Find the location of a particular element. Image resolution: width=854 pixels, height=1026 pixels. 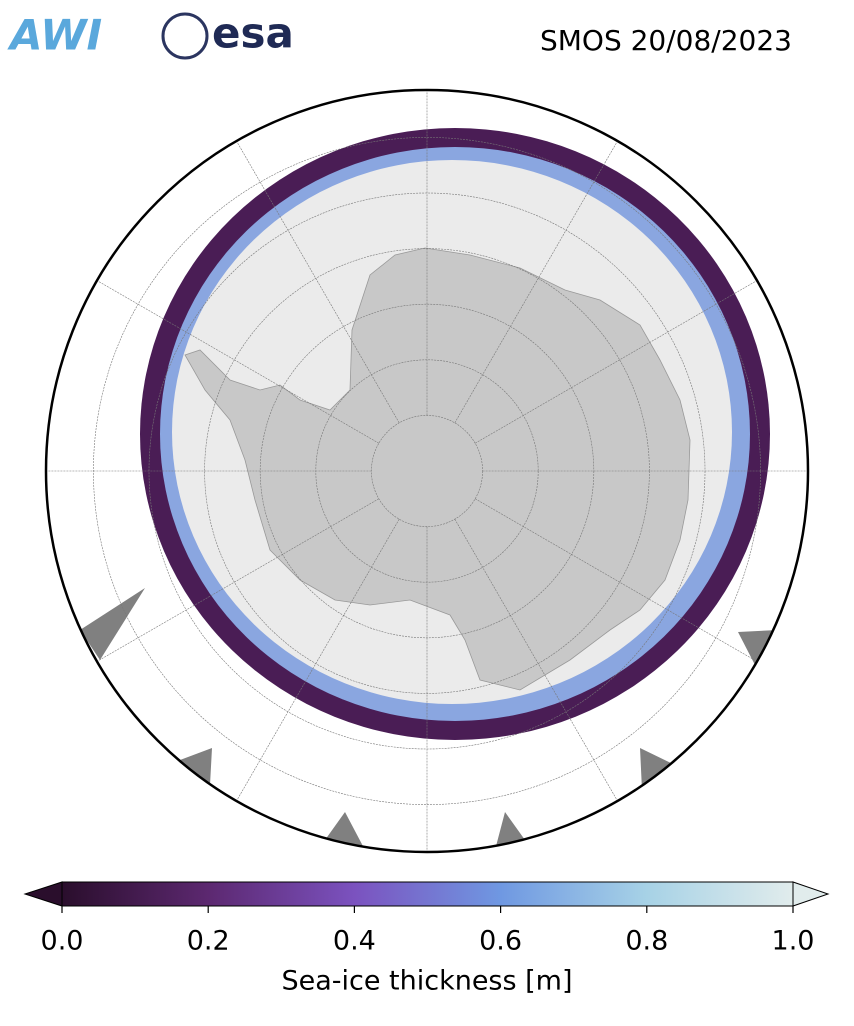

title: SMOS 20/08/2023 is located at coordinates (666, 40).